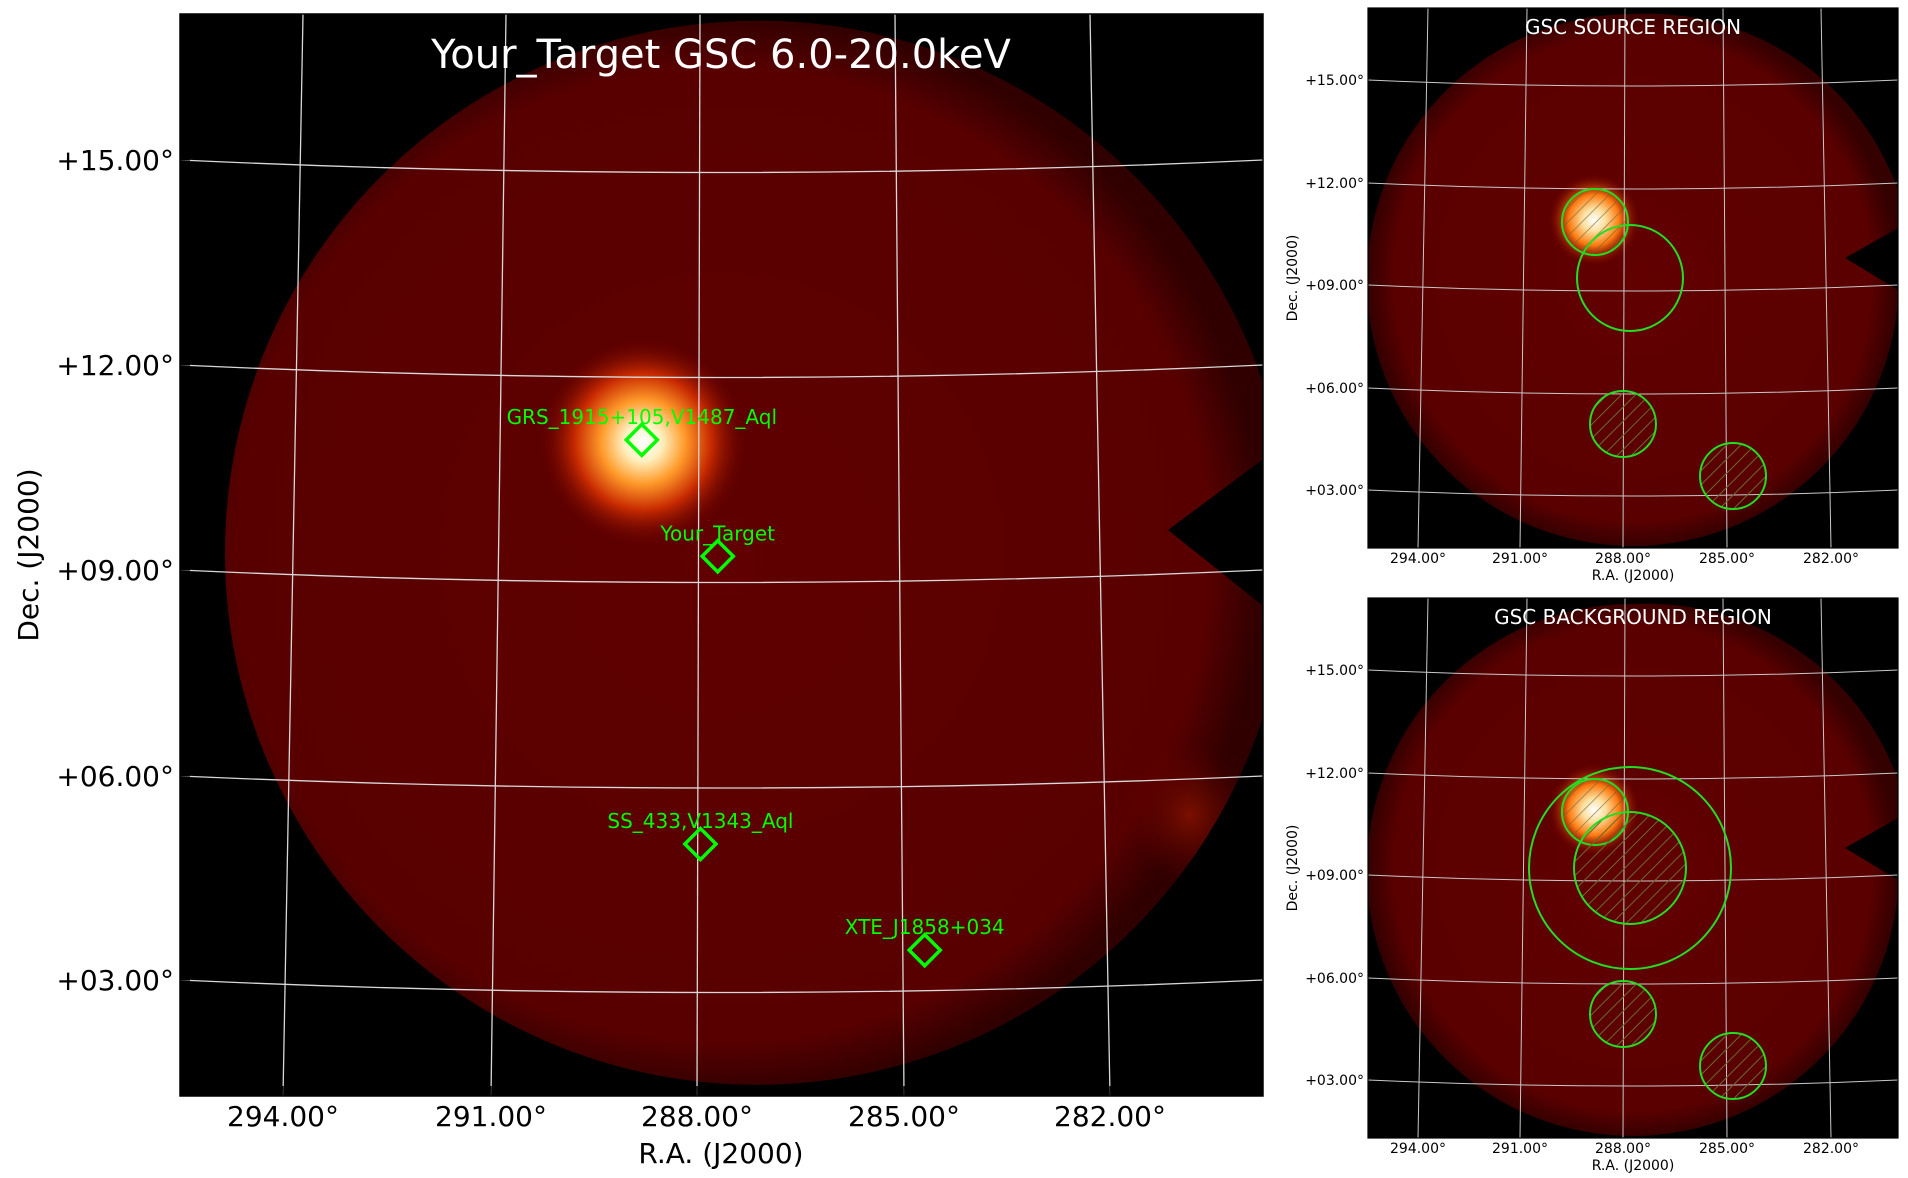  Describe the element at coordinates (1334, 774) in the screenshot. I see `background-dec-tick-label: +12.00°` at that location.